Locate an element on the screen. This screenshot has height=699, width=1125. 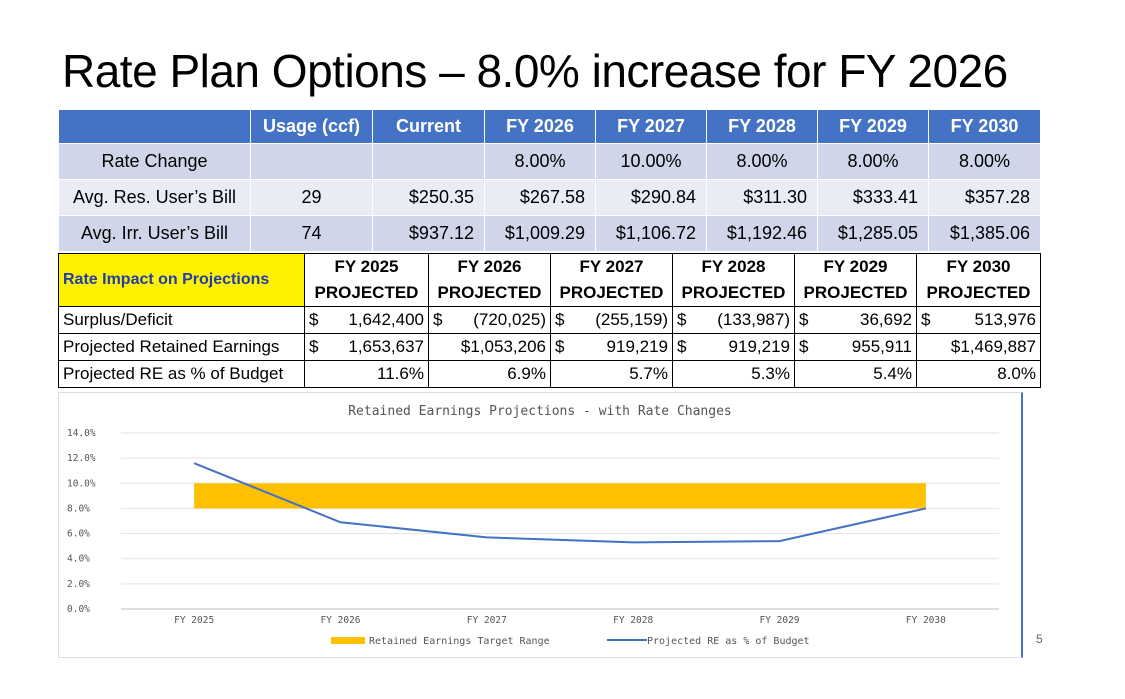
y-tick-label: 12.0% is located at coordinates (81, 458).